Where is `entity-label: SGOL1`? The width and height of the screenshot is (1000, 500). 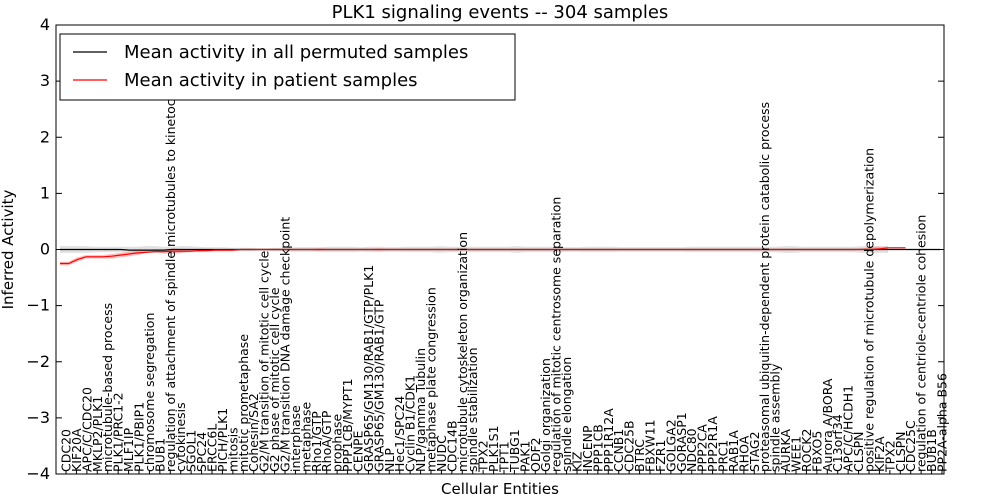
entity-label: SGOL1 is located at coordinates (191, 451).